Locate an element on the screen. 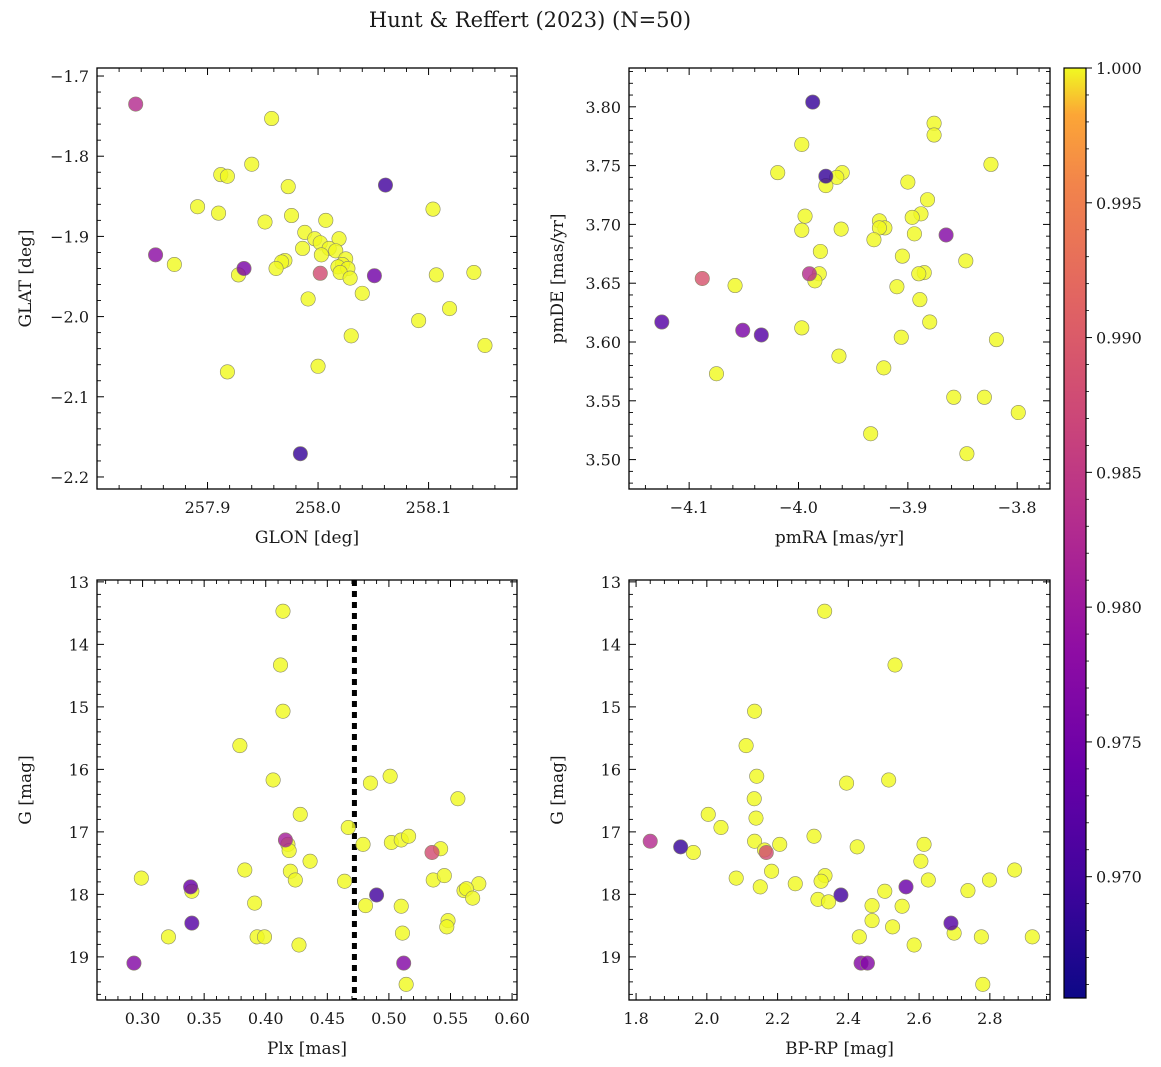  y-tick-label: −2.0 is located at coordinates (69, 317).